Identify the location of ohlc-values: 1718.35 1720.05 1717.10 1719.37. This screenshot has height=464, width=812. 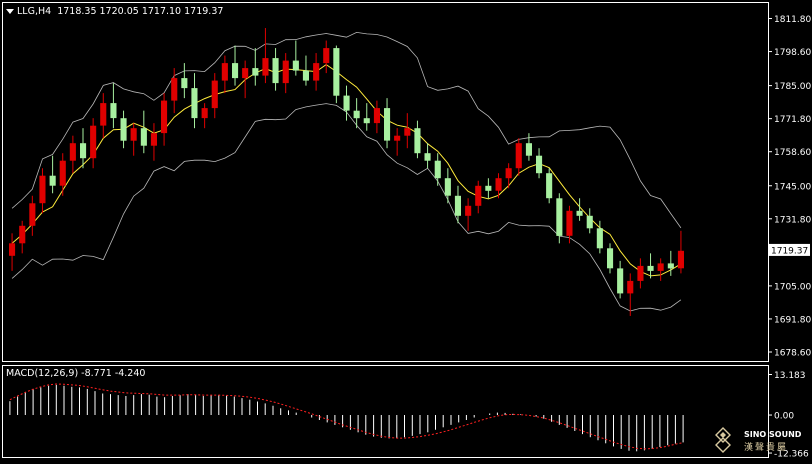
(140, 11).